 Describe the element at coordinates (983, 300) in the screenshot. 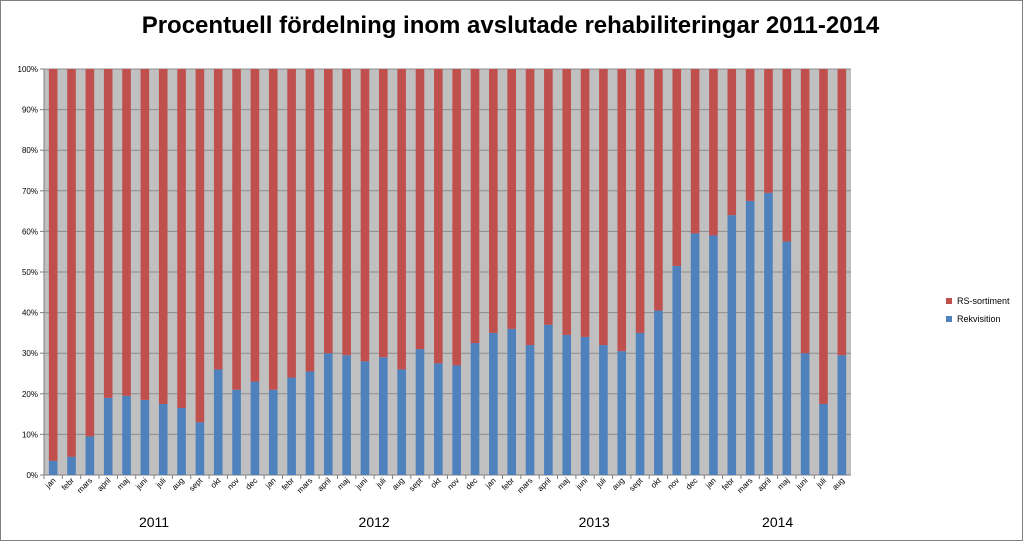

I see `legend-label-rs-sortiment: RS-sortiment` at that location.